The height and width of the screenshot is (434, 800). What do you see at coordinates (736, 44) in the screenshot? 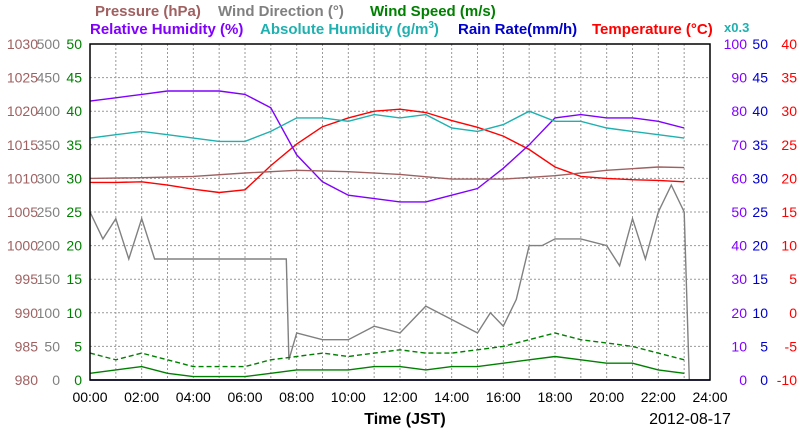
I see `y-tick-rh: 100` at bounding box center [736, 44].